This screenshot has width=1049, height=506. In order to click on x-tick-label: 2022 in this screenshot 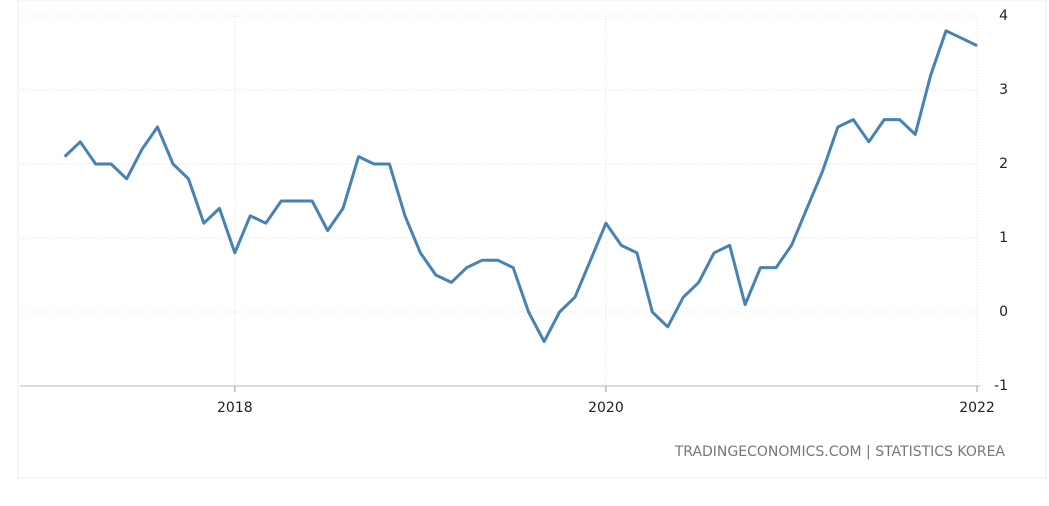, I will do `click(977, 408)`.